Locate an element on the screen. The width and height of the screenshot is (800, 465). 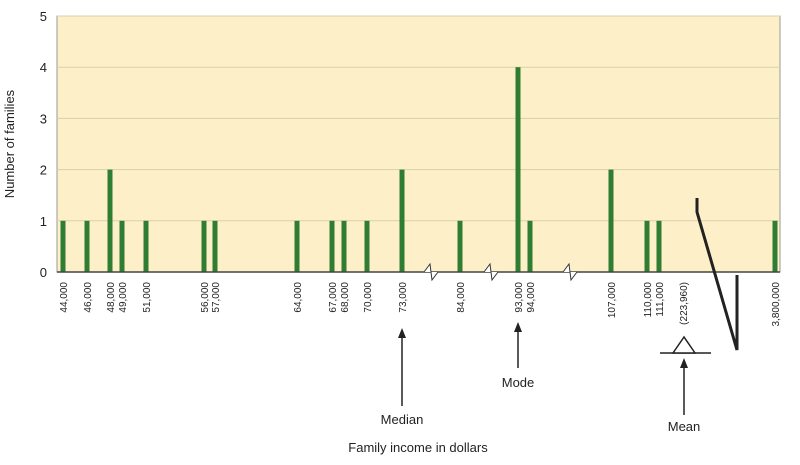
y-tick-label: 4 is located at coordinates (43, 67).